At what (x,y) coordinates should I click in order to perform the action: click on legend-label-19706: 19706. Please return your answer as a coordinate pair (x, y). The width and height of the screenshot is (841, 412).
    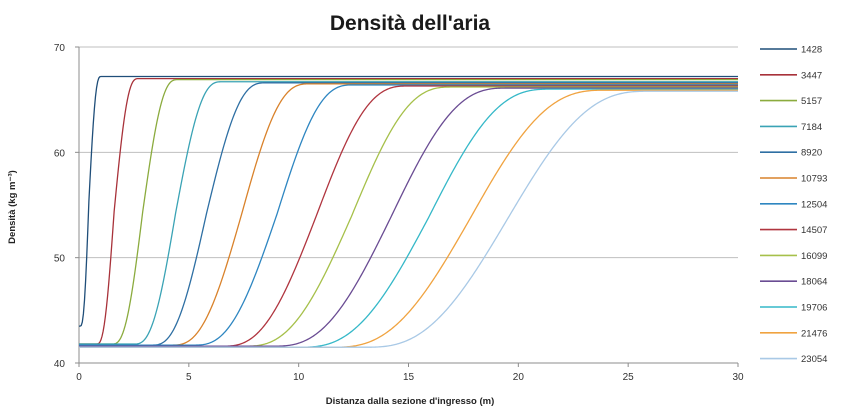
    Looking at the image, I should click on (814, 308).